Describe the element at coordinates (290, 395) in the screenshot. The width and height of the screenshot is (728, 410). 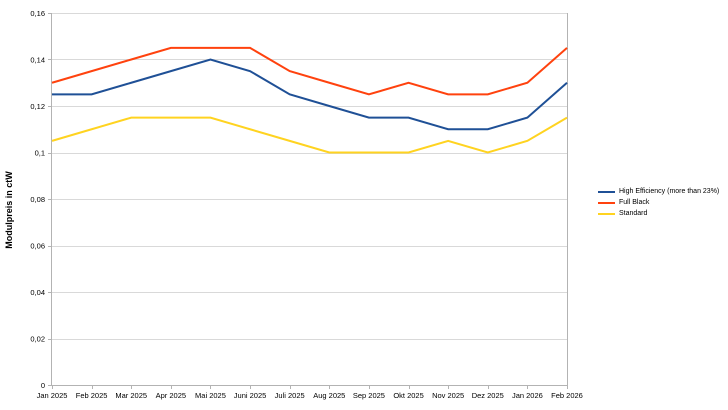
I see `x-tick-label: Juli 2025` at that location.